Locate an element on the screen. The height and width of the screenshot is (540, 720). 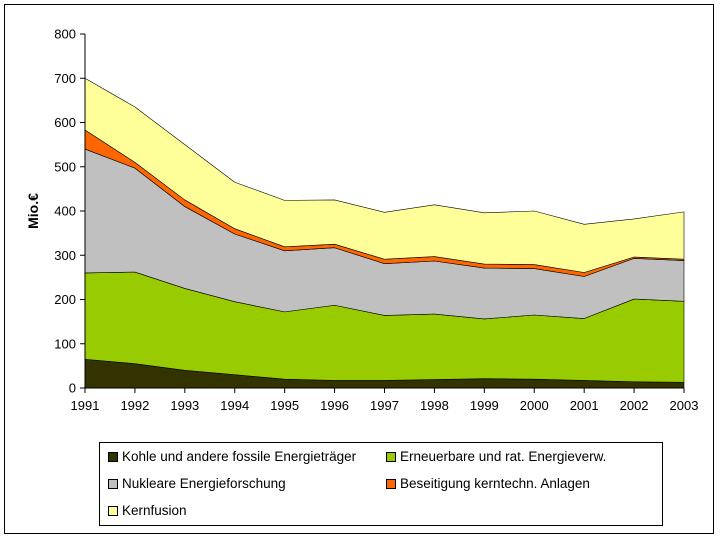
legend-item-kernfusion: Kernfusion is located at coordinates (147, 510).